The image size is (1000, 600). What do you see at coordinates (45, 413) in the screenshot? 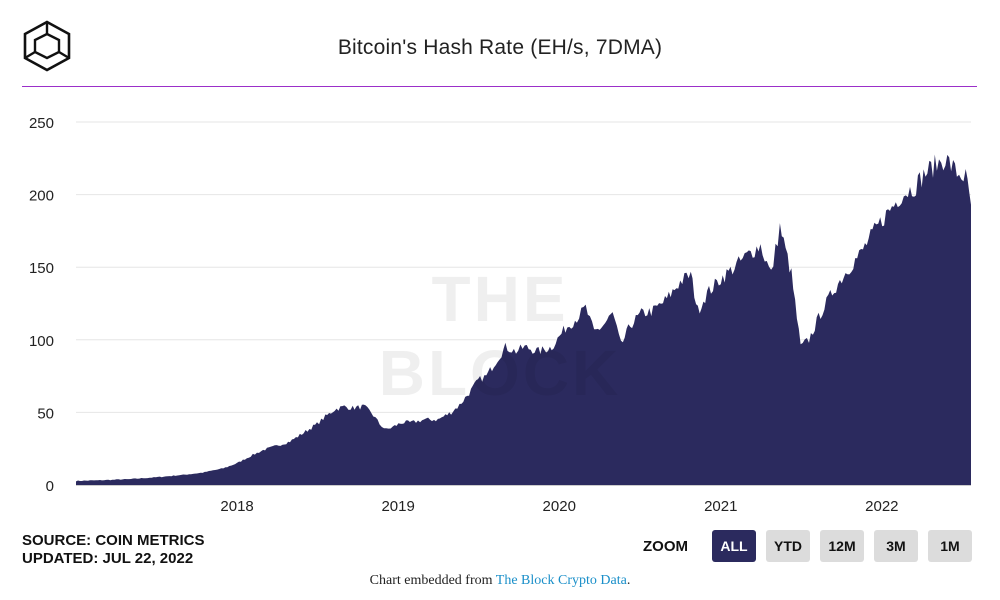
I see `y-tick-label-50: 50` at bounding box center [45, 413].